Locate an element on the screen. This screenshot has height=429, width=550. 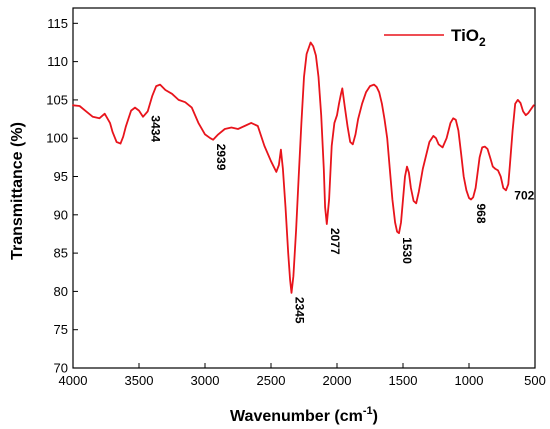
x-tick-label: 2000 is located at coordinates (337, 380).